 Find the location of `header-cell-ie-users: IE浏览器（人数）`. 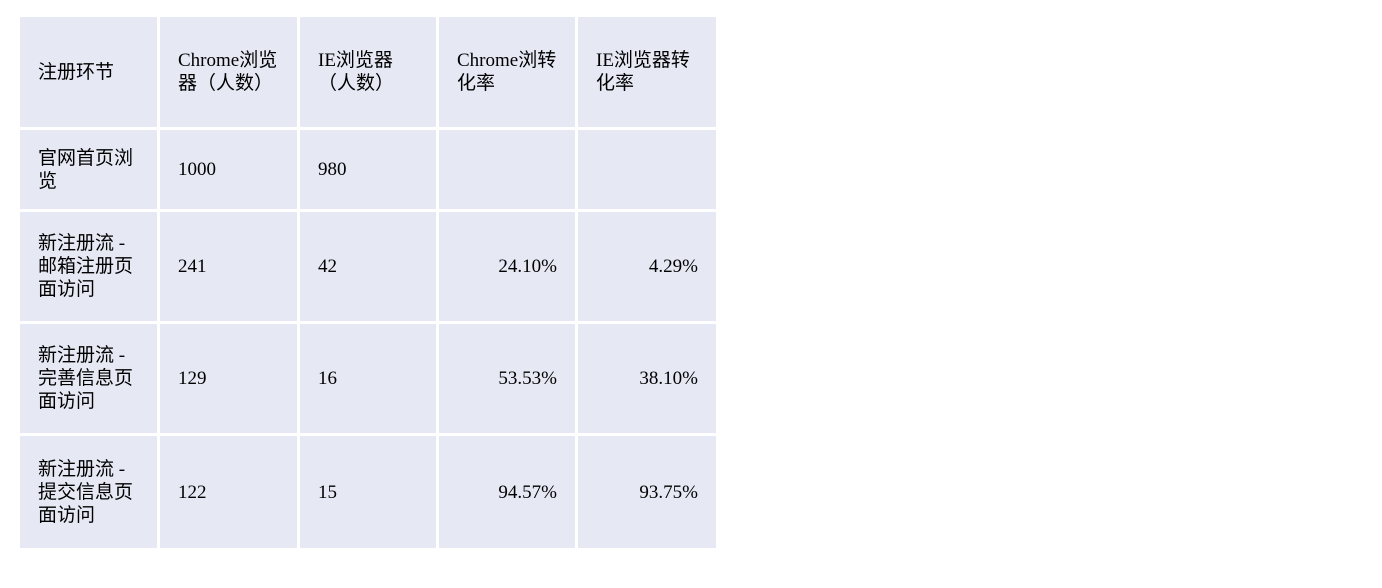

header-cell-ie-users: IE浏览器（人数） is located at coordinates (369, 73).